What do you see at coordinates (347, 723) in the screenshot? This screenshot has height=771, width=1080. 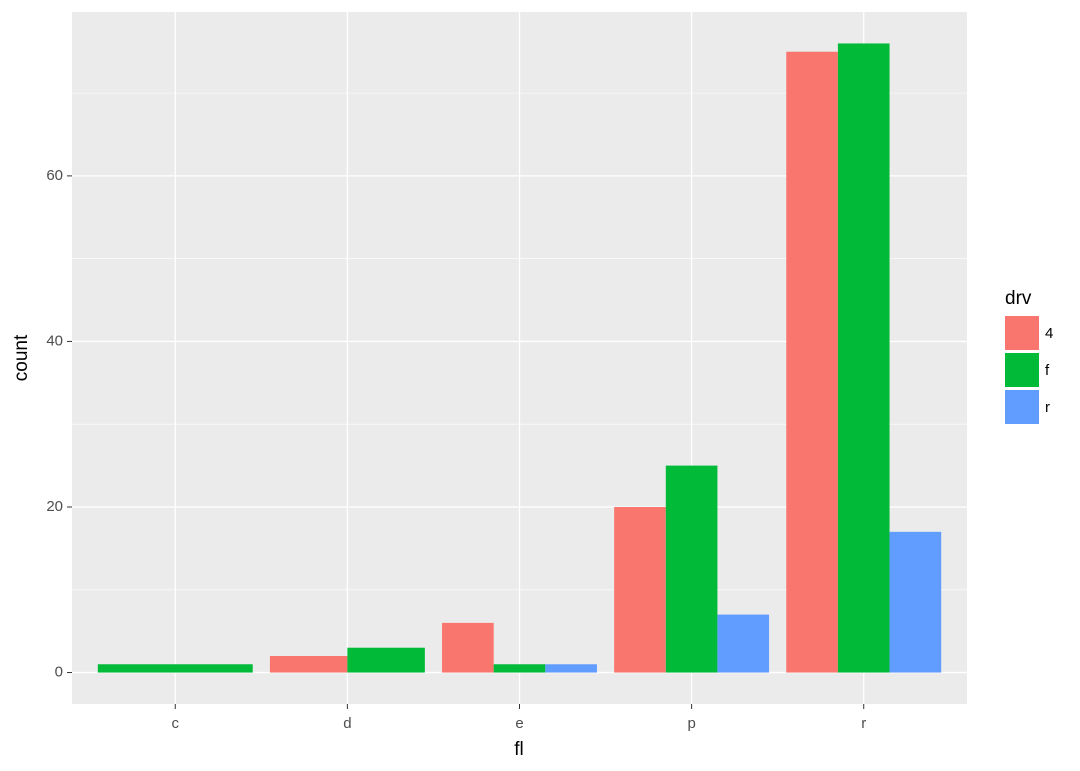 I see `x-tick-label: d` at bounding box center [347, 723].